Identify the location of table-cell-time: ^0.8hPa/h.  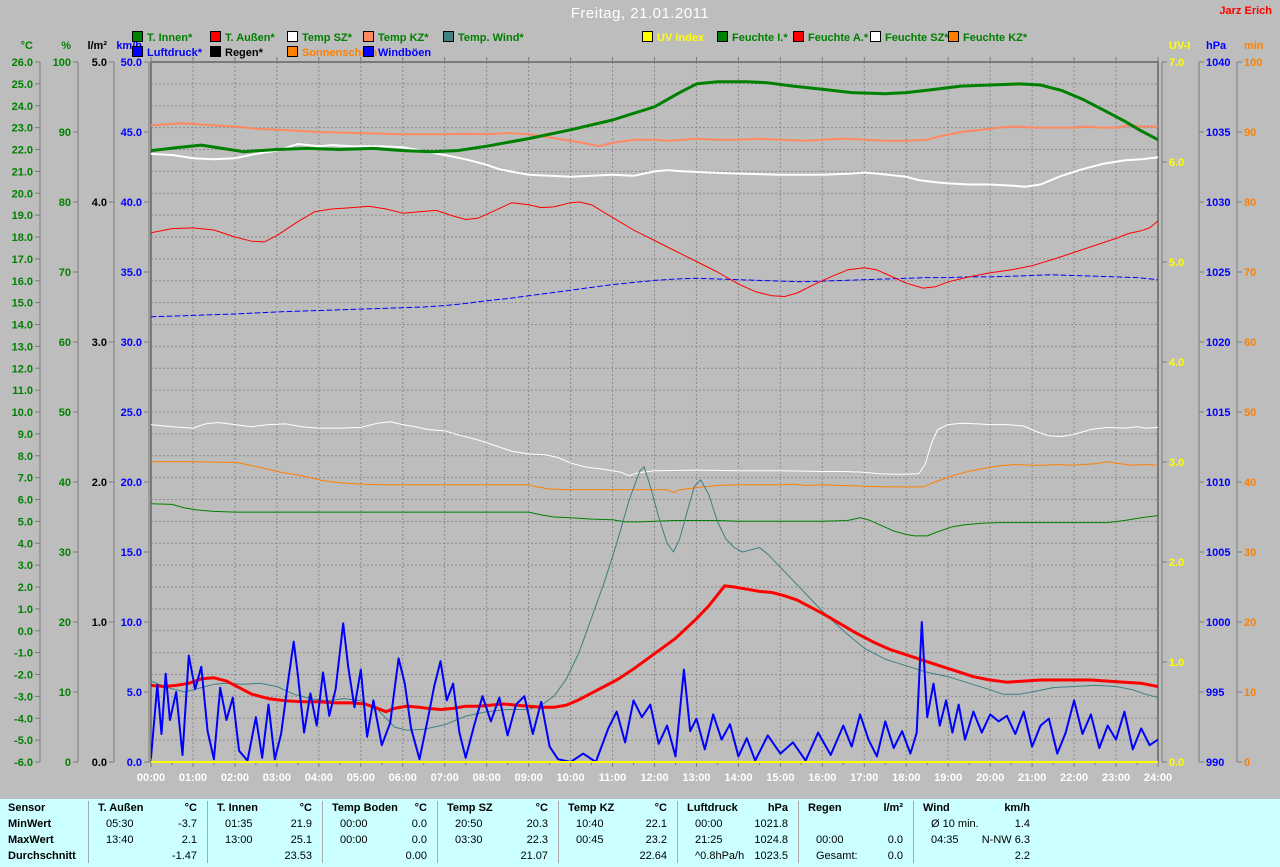
(720, 856).